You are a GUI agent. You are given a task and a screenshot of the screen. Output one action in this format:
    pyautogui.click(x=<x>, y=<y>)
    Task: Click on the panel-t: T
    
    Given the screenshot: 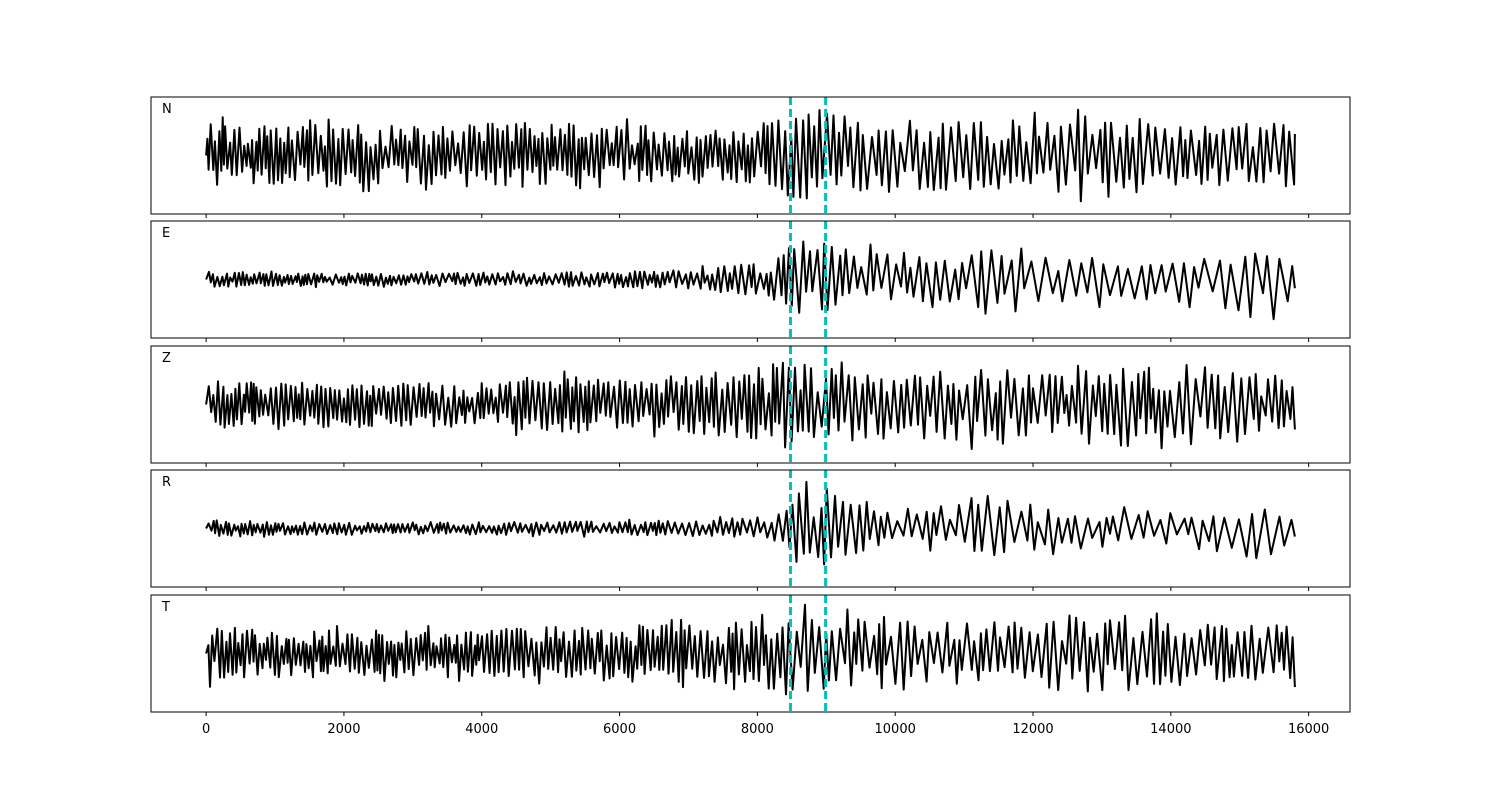 What is the action you would take?
    pyautogui.click(x=750, y=655)
    